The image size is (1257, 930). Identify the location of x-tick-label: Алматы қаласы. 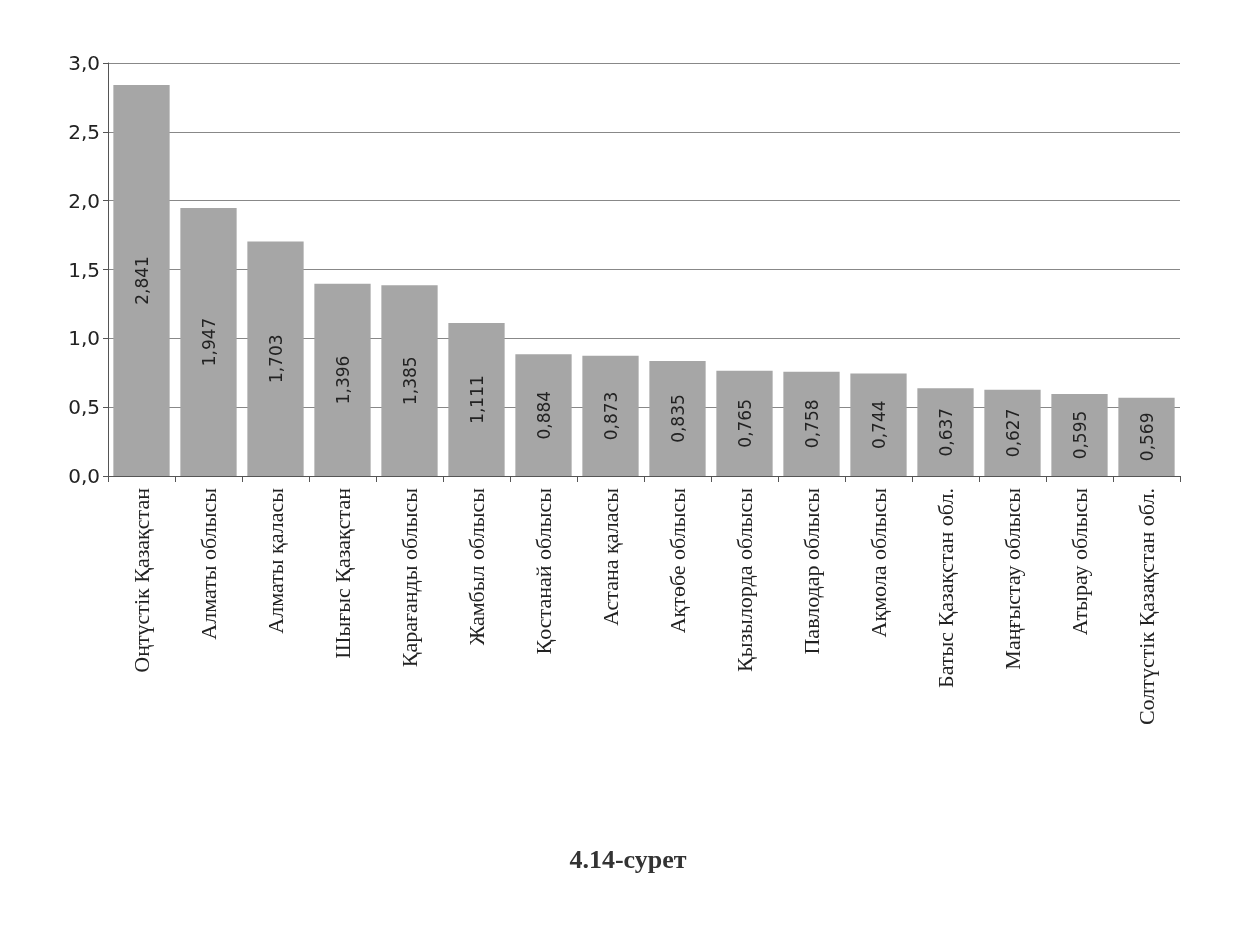
(275, 560).